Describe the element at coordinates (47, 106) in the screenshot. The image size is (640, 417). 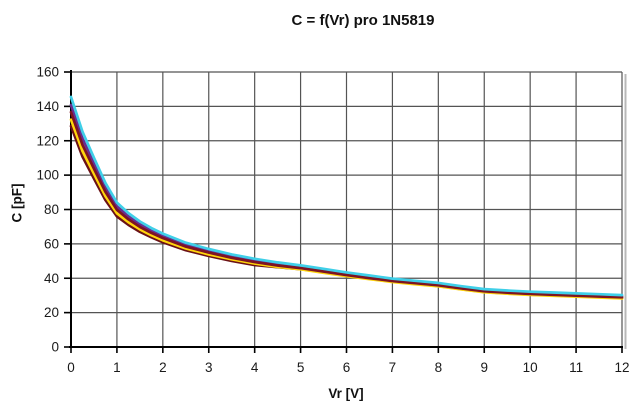
I see `y-tick-label: 140` at that location.